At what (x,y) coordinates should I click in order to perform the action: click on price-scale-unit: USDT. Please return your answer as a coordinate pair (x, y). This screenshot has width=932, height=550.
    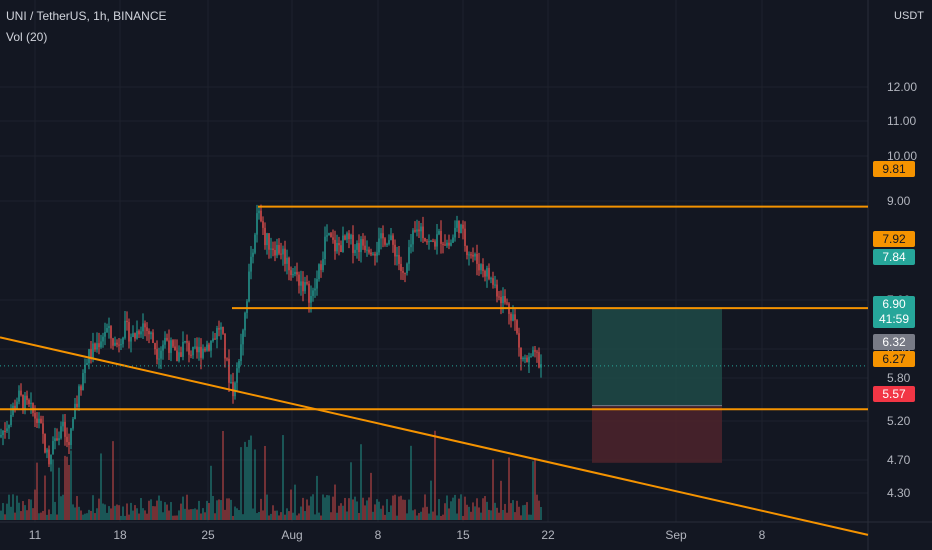
    Looking at the image, I should click on (909, 16).